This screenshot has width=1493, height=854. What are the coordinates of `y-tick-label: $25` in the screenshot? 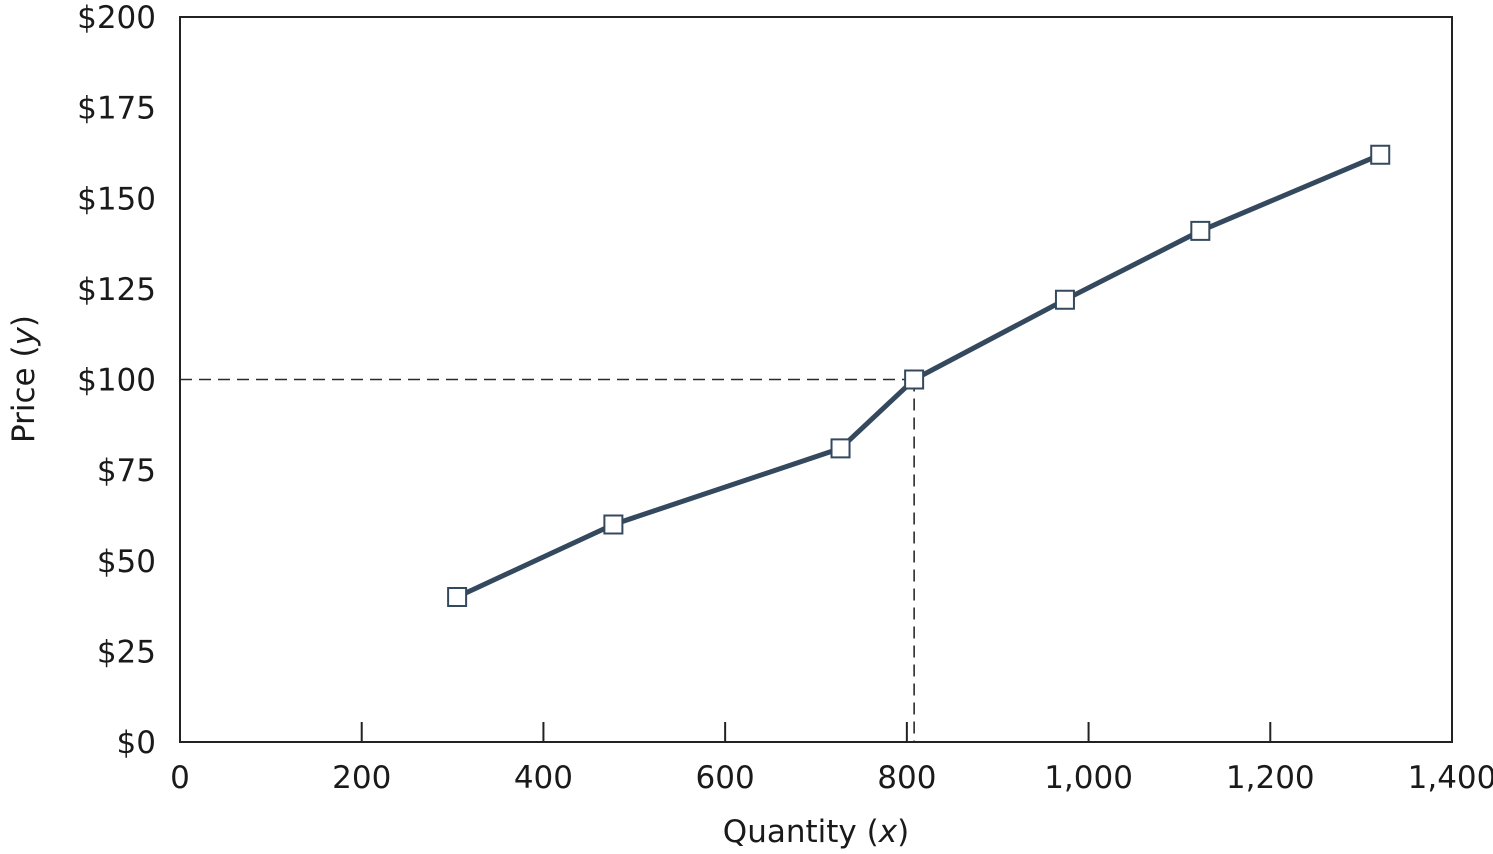 It's located at (126, 652).